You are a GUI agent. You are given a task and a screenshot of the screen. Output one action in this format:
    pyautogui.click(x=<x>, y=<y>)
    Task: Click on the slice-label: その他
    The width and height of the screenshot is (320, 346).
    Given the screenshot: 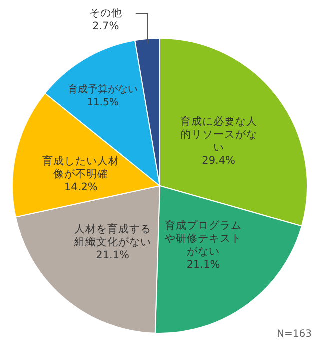 What is the action you would take?
    pyautogui.click(x=105, y=14)
    